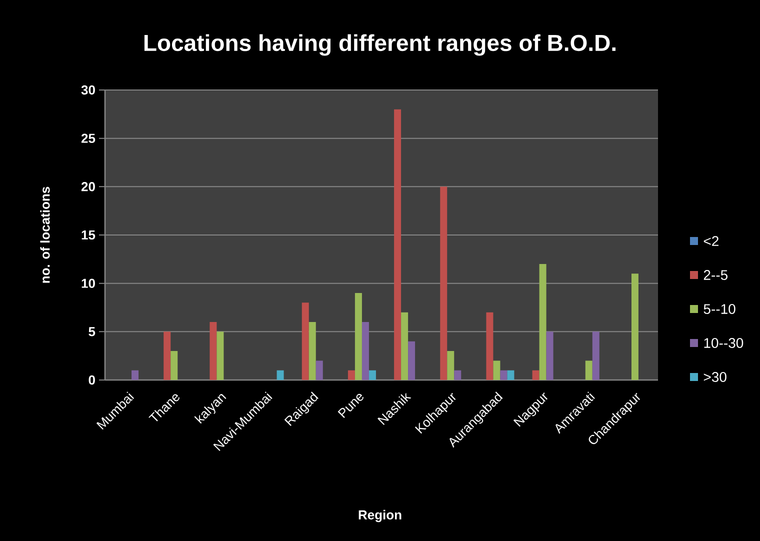 The height and width of the screenshot is (541, 760). What do you see at coordinates (88, 187) in the screenshot?
I see `y-tick-label: 20` at bounding box center [88, 187].